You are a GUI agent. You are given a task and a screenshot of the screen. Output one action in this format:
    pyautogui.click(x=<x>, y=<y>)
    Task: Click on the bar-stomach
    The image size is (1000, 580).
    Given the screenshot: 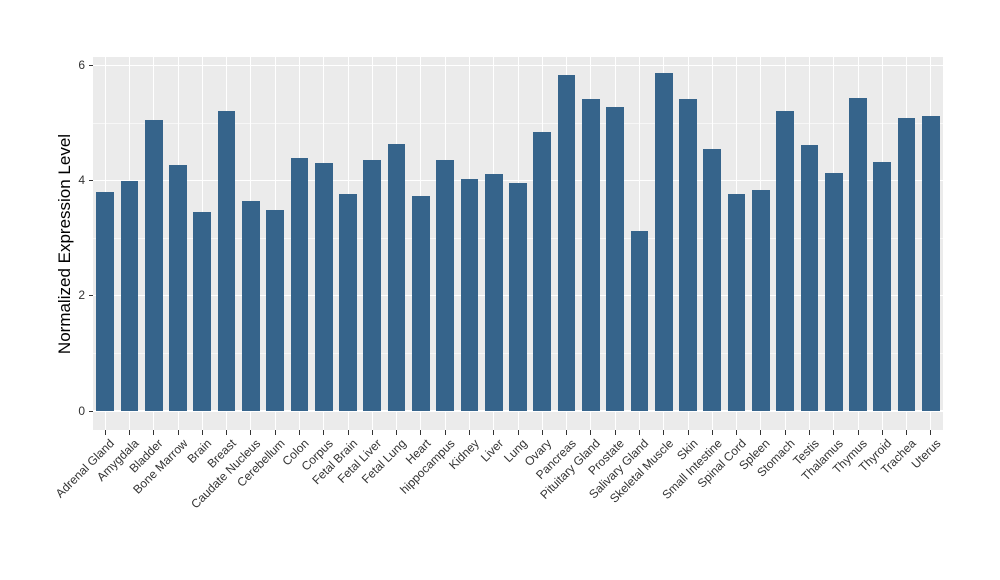 What is the action you would take?
    pyautogui.click(x=785, y=261)
    